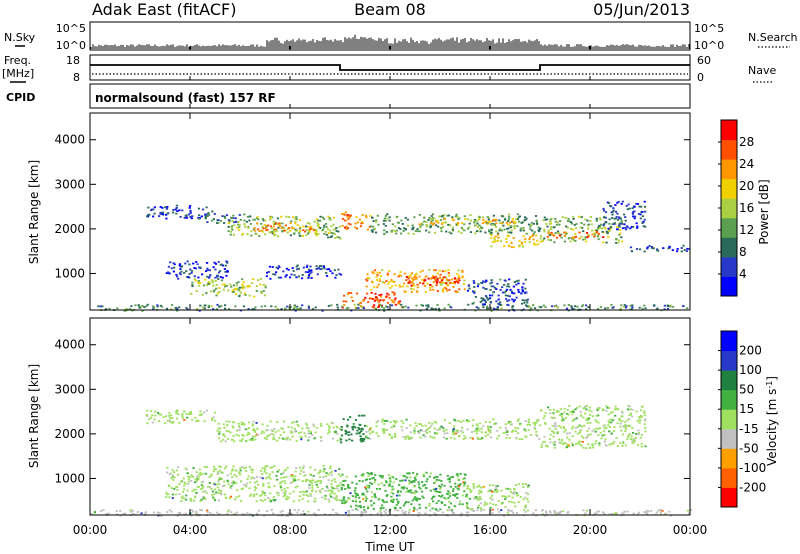  I want to click on velocity-ylabel: Slant Range [km], so click(34, 416).